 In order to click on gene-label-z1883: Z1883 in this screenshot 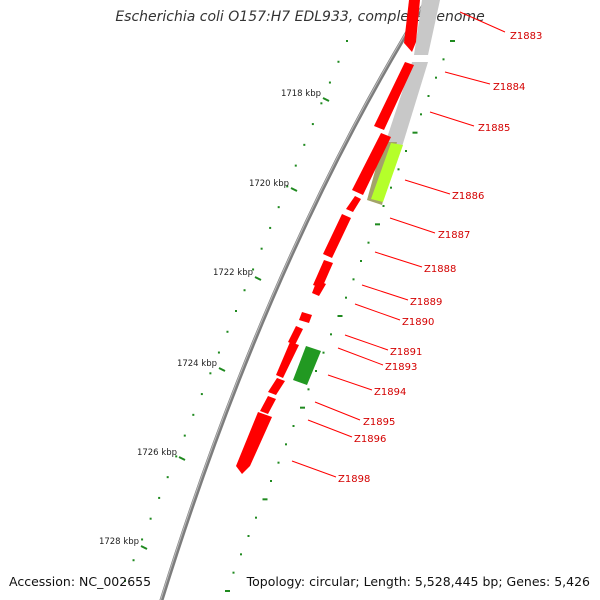, I will do `click(526, 36)`.